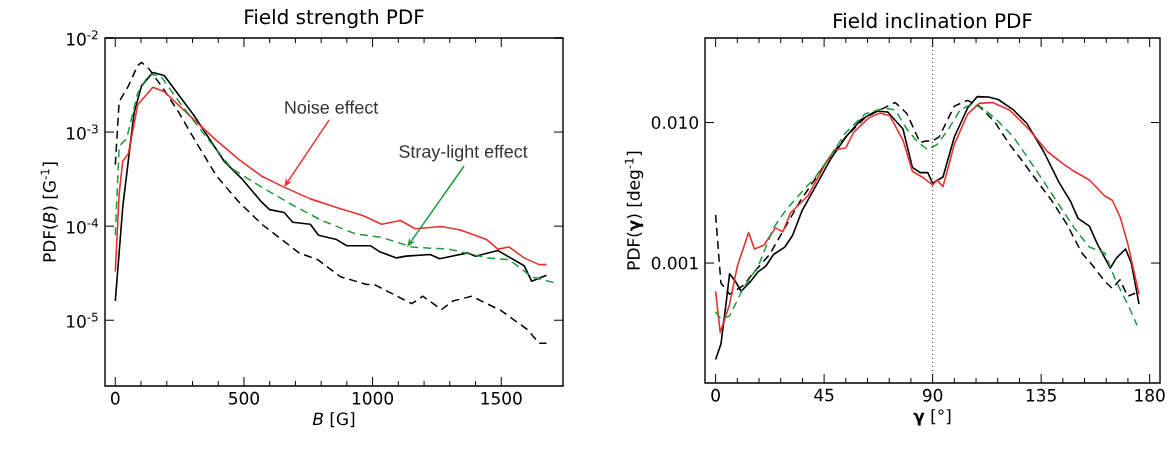  What do you see at coordinates (82, 132) in the screenshot?
I see `y-tick-label: 10$^{-3}$` at bounding box center [82, 132].